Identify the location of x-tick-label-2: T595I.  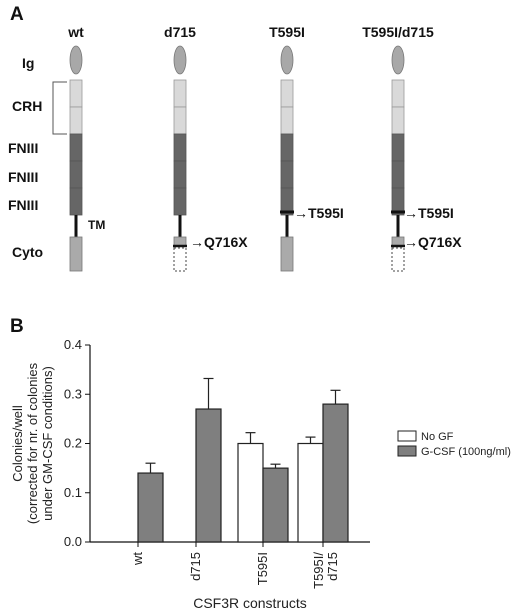
(262, 568).